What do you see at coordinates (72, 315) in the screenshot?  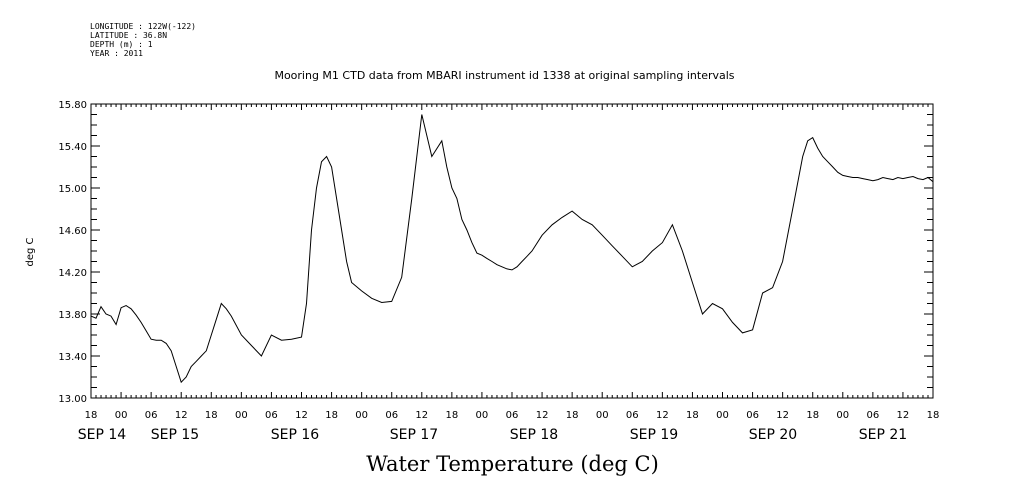 I see `y-tick-label: 13.80` at bounding box center [72, 315].